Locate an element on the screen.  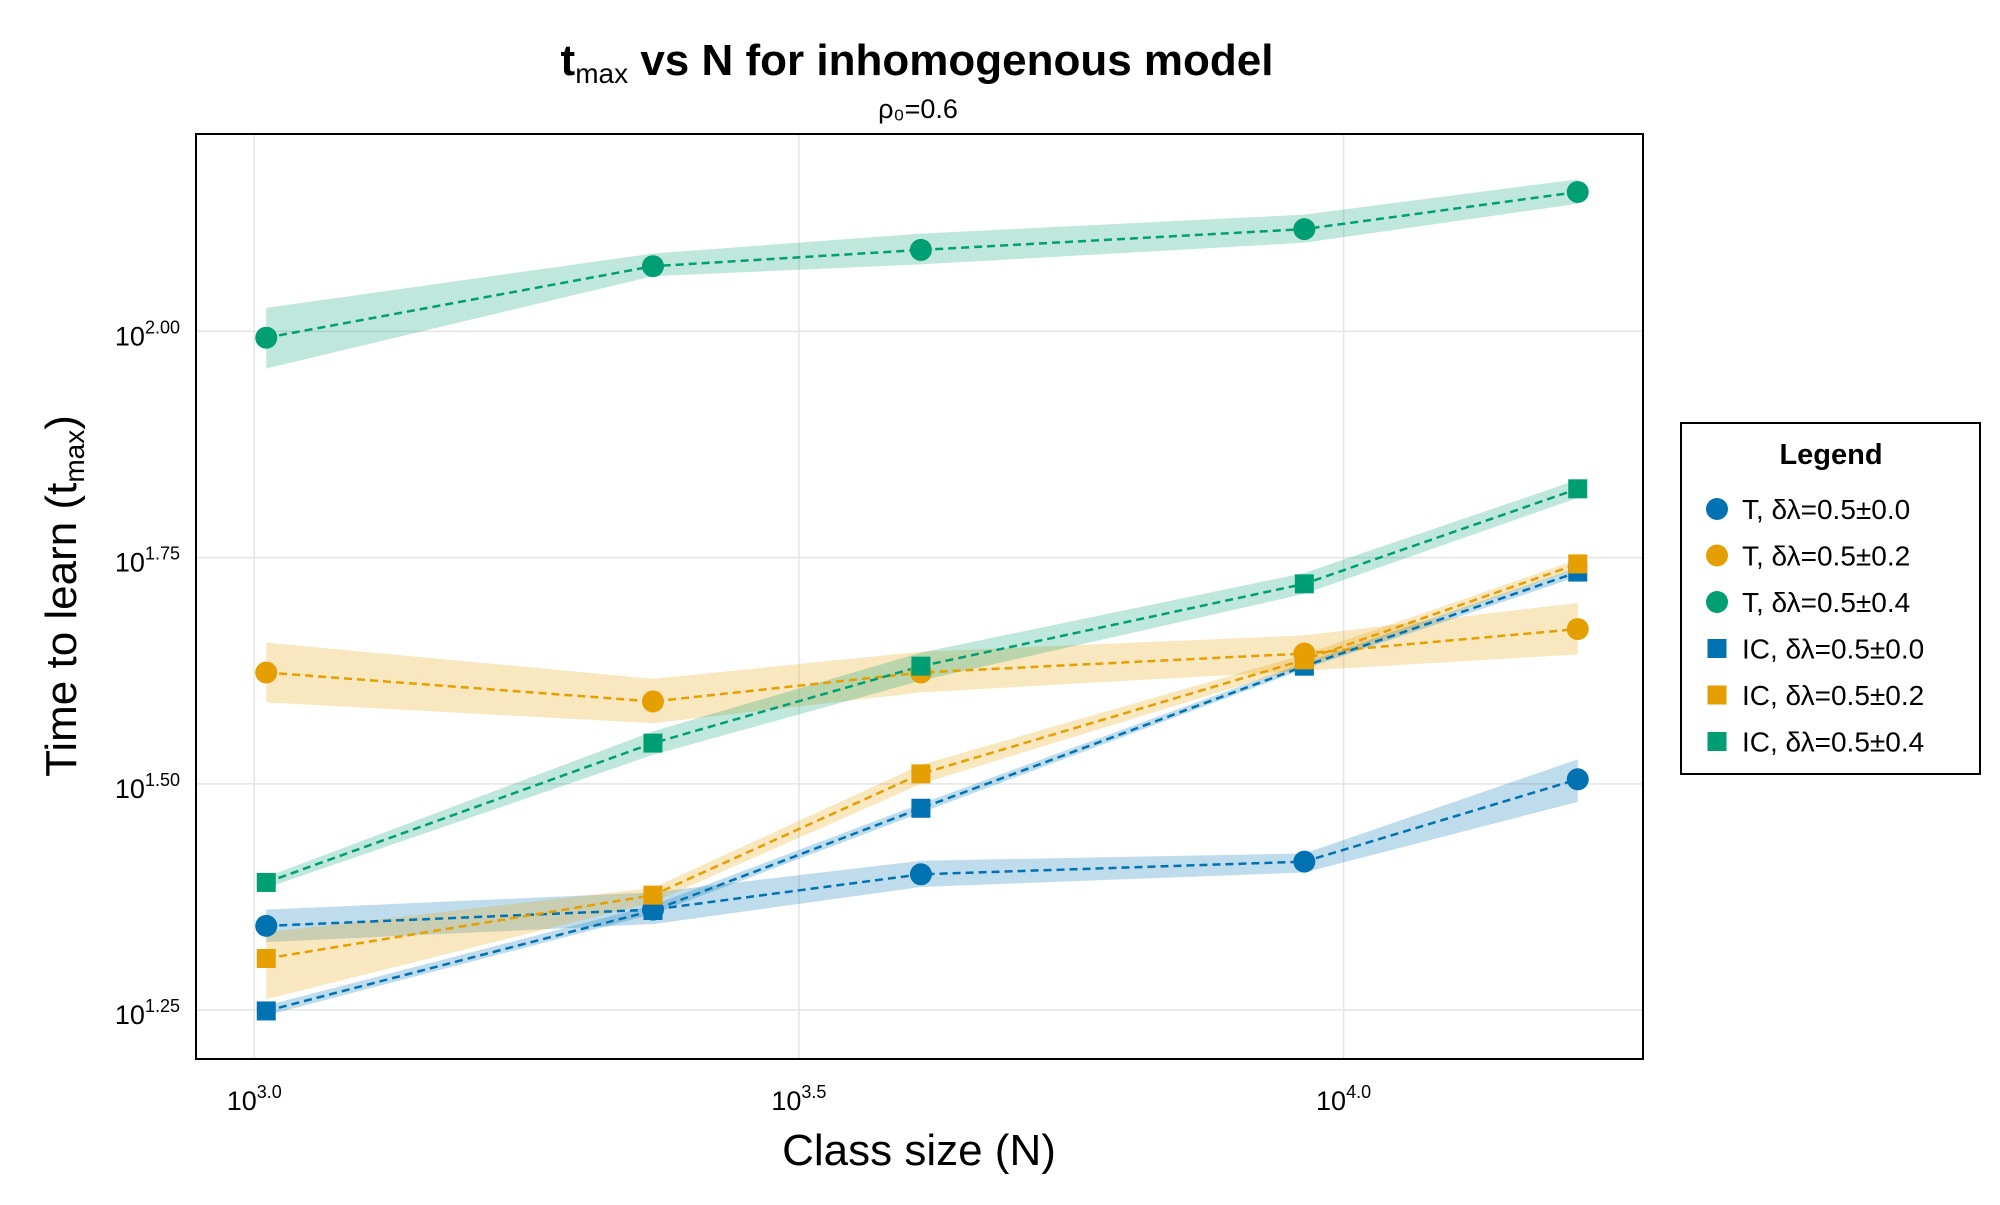
y-tick-base-0: 10 is located at coordinates (130, 1015).